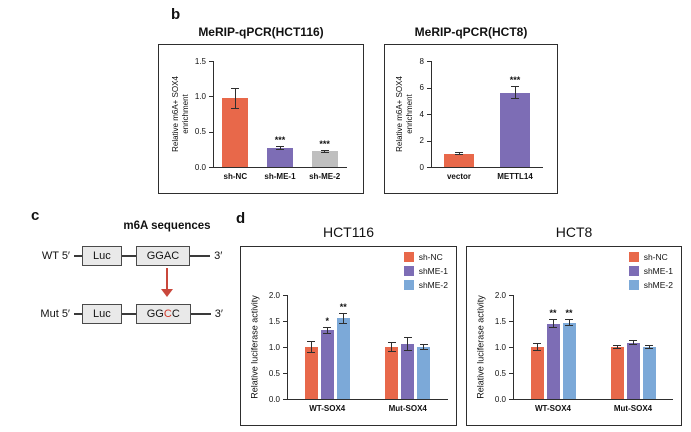 The height and width of the screenshot is (432, 691). I want to click on mut-luc-box: Luc, so click(102, 314).